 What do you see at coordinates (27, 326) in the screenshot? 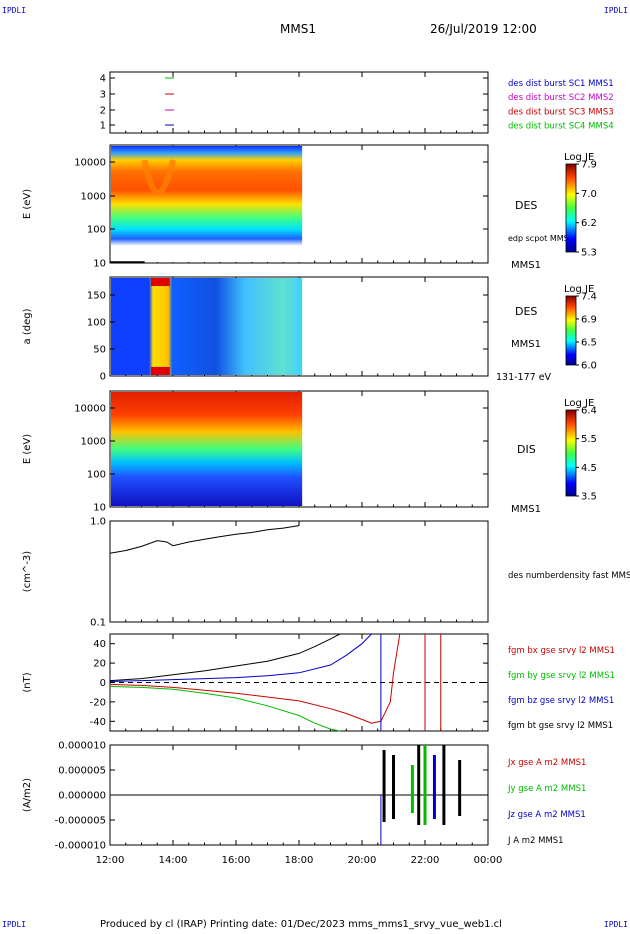
I see `y-axis-label: a (deg)` at bounding box center [27, 326].